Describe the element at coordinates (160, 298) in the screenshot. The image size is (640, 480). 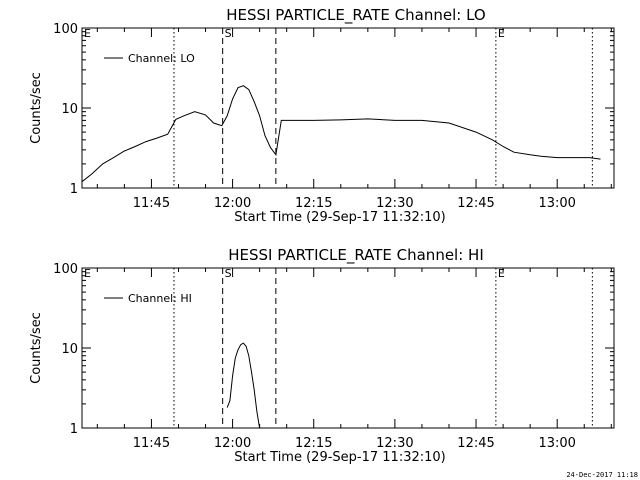
I see `legend-label: Channel: HI` at that location.